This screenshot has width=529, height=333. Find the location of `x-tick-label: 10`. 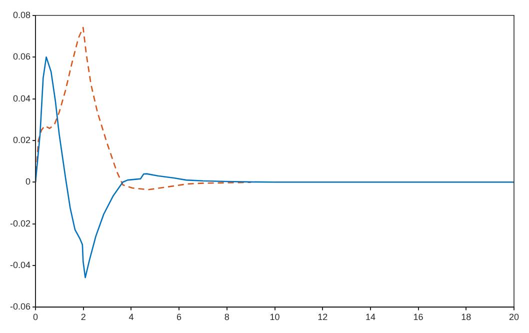

x-tick-label: 10 is located at coordinates (275, 317).